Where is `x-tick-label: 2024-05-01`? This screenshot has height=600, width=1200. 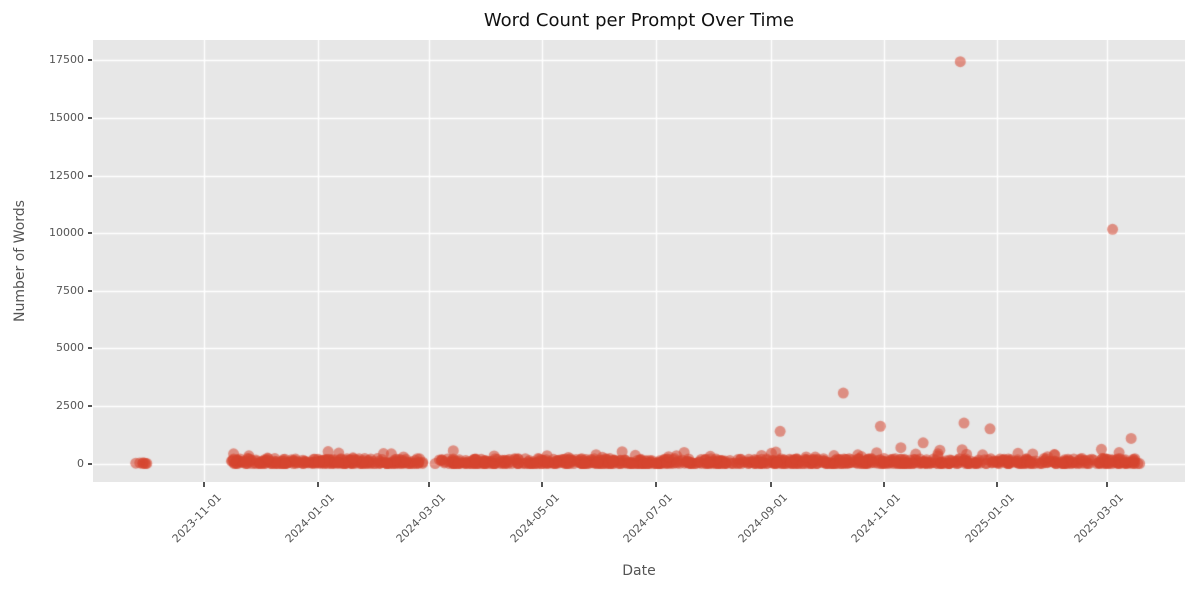 x-tick-label: 2024-05-01 is located at coordinates (534, 518).